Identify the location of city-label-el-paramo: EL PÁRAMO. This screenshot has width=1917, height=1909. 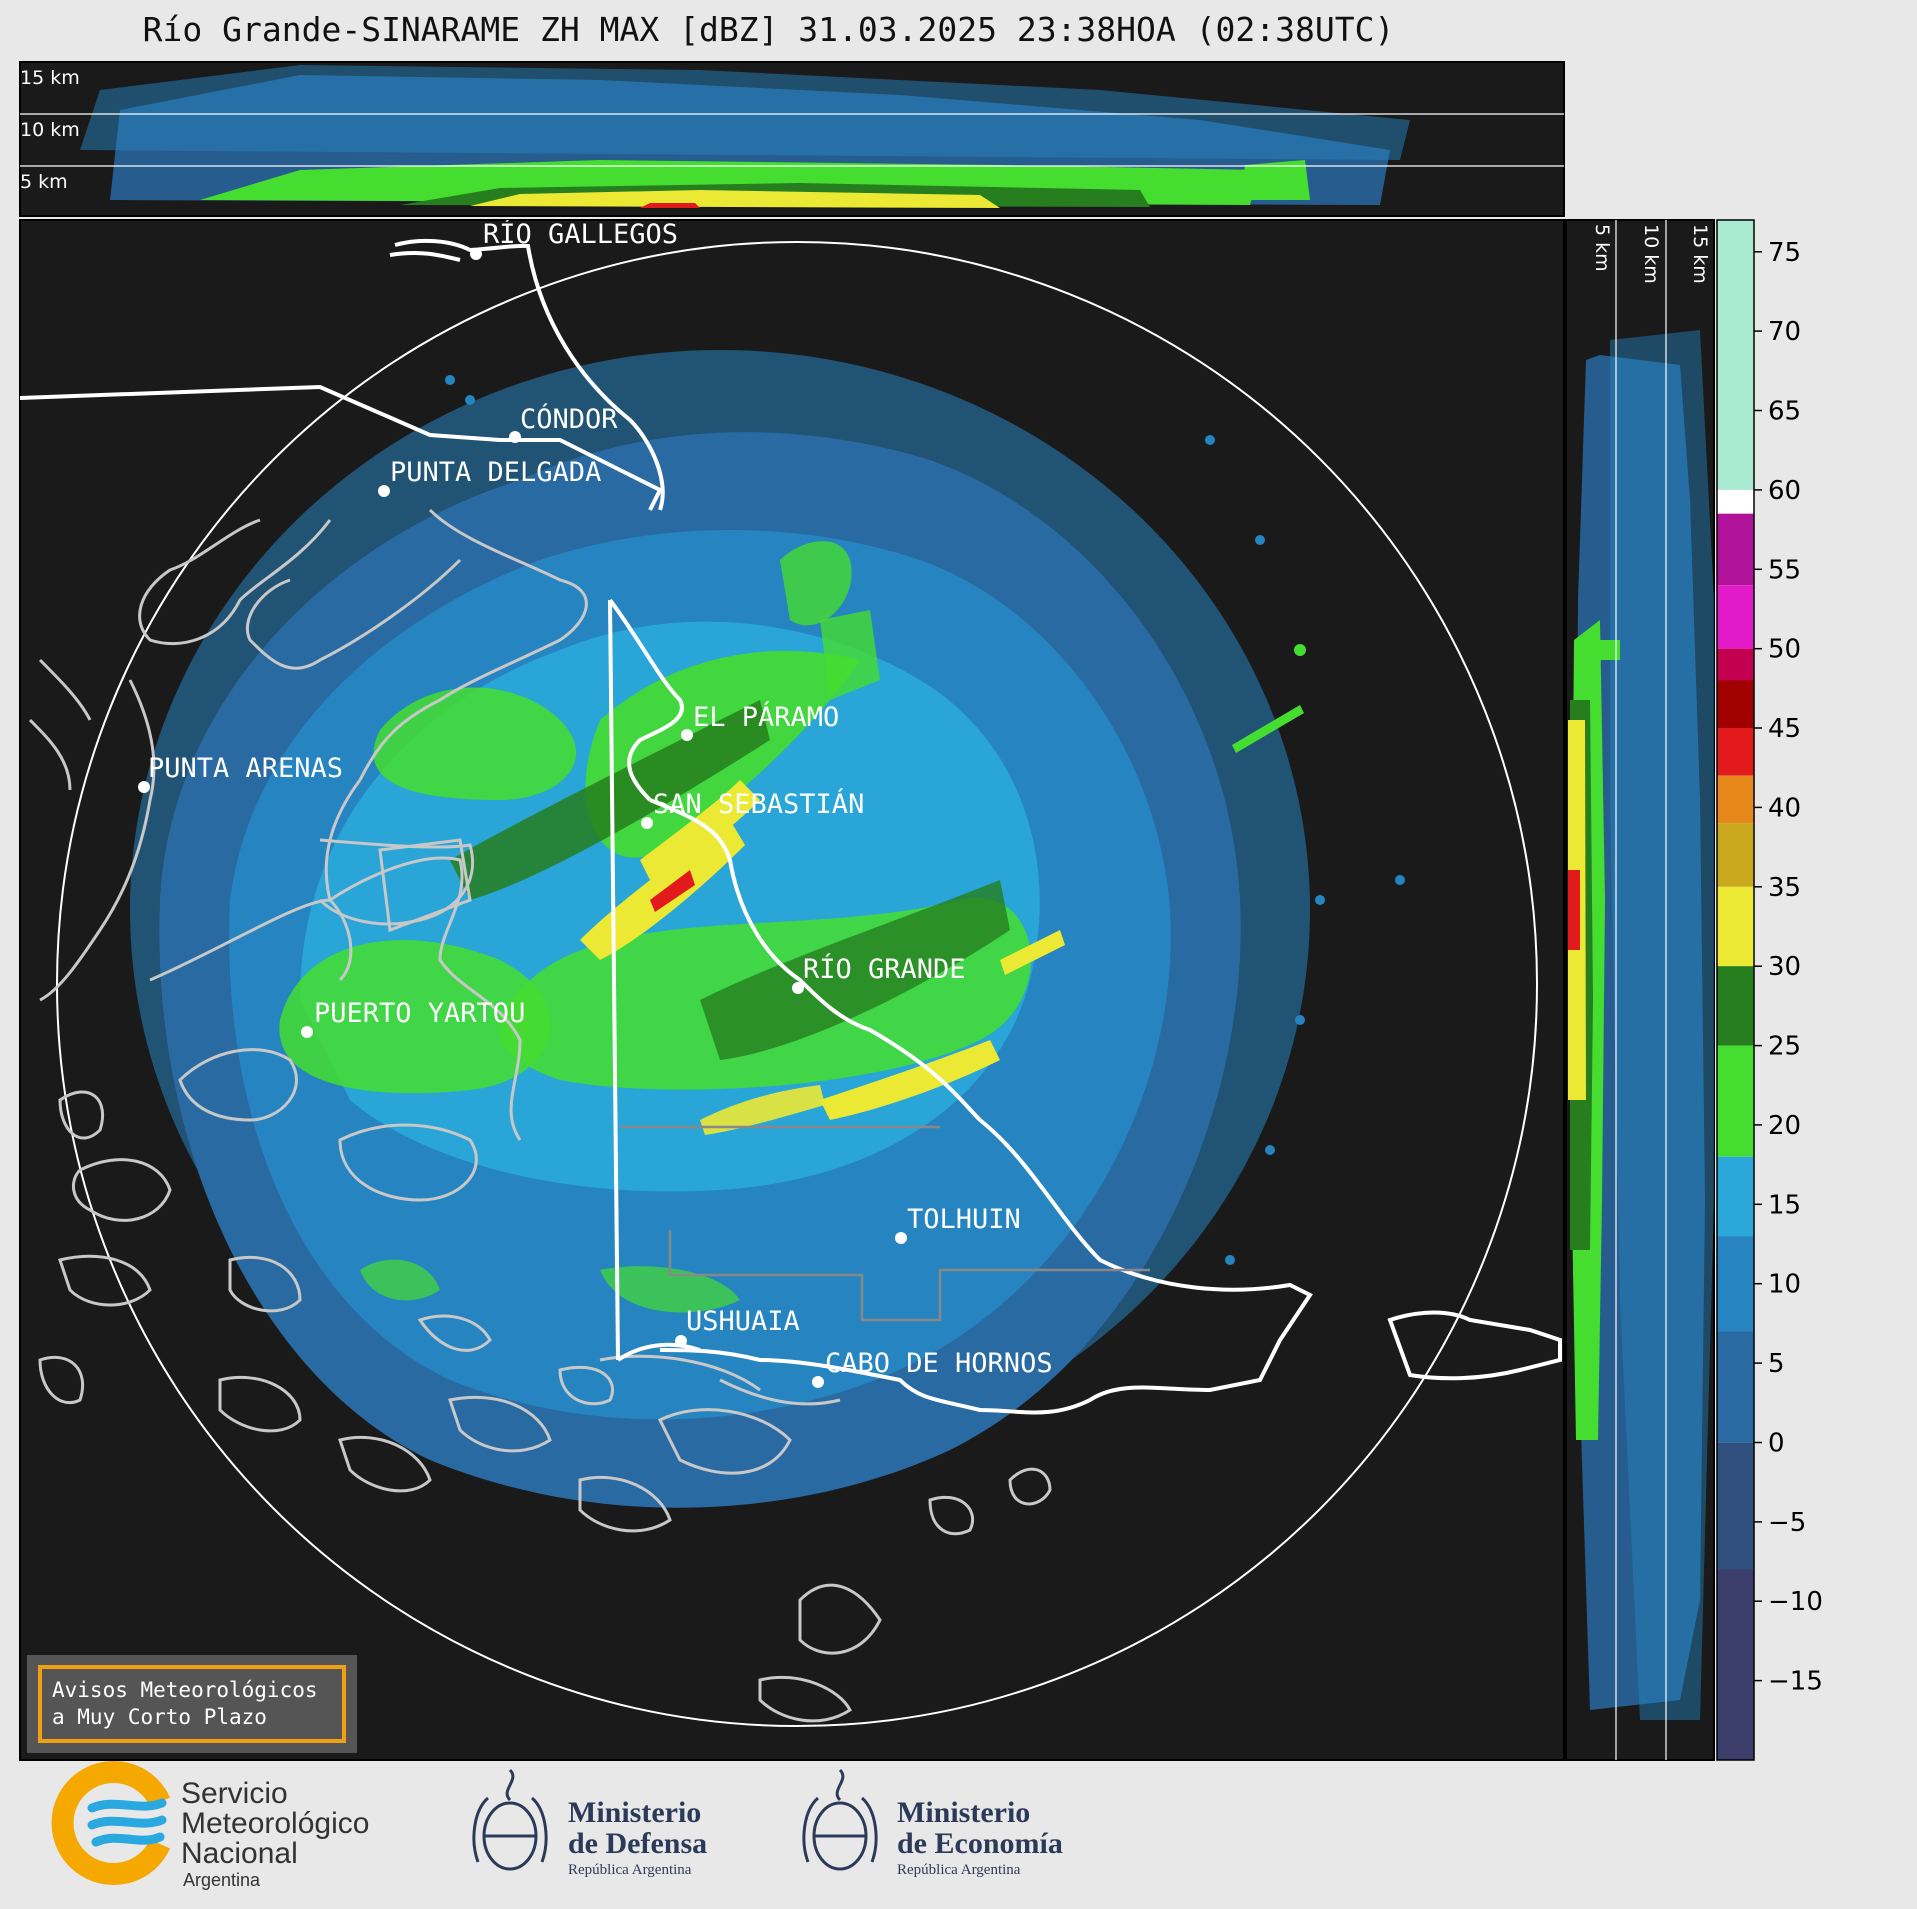
(766, 717).